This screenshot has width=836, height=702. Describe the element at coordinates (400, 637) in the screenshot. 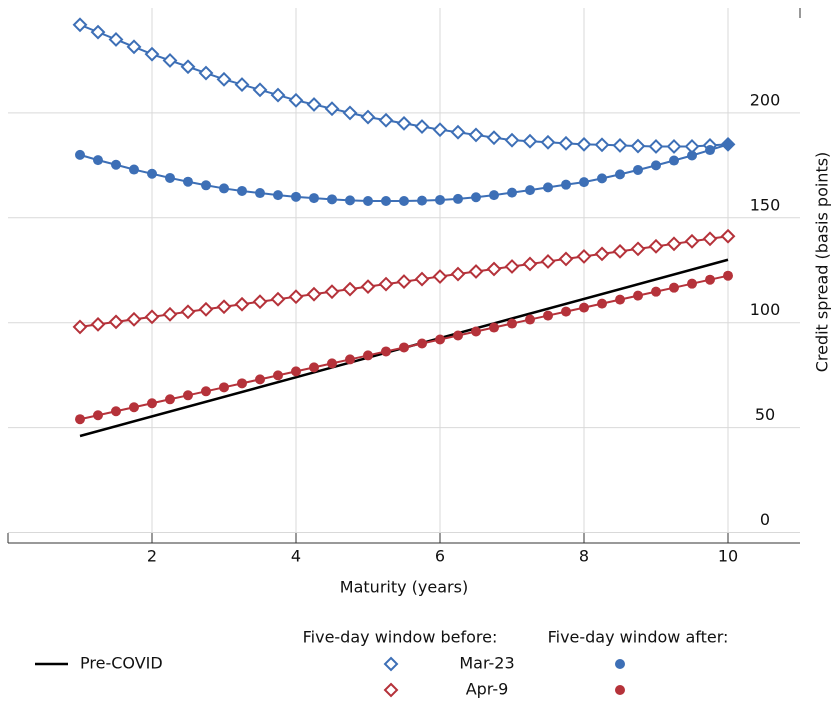

I see `legend-title: Five-day window before:` at that location.